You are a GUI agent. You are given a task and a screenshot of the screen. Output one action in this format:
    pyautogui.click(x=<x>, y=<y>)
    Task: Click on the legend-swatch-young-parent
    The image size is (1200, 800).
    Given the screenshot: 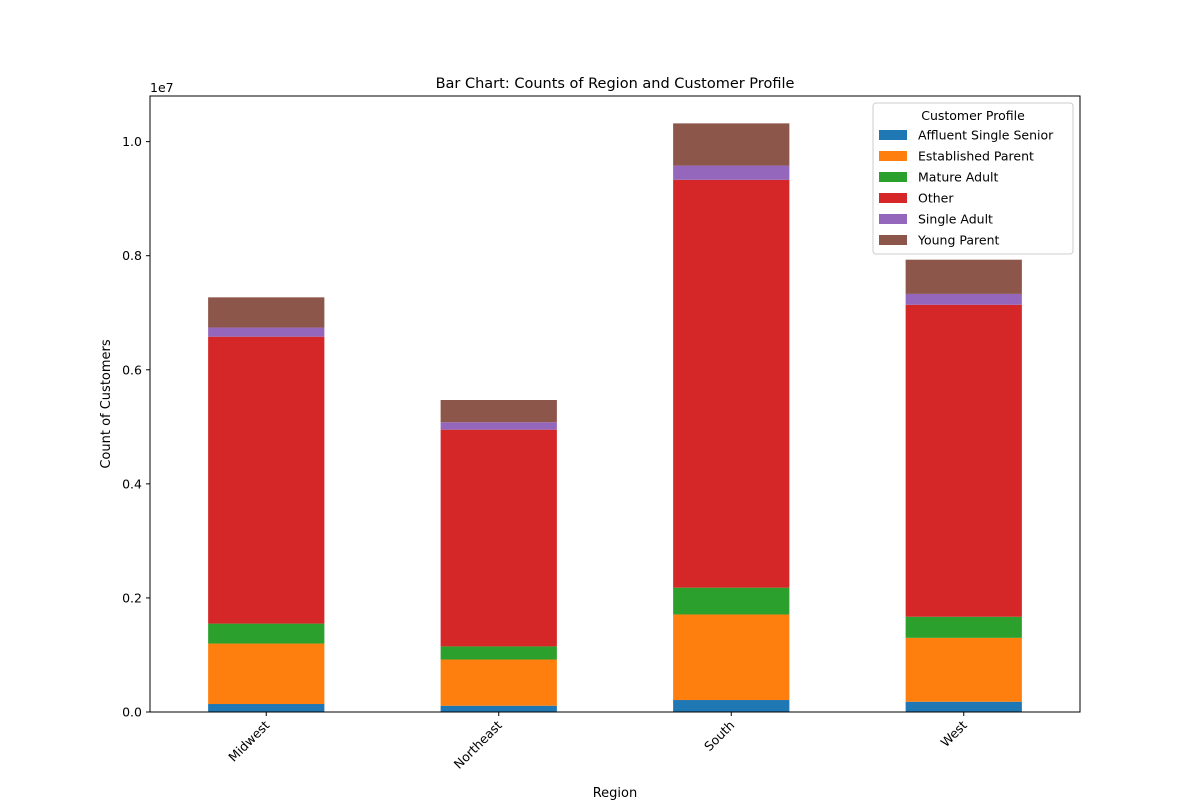 What is the action you would take?
    pyautogui.click(x=893, y=240)
    